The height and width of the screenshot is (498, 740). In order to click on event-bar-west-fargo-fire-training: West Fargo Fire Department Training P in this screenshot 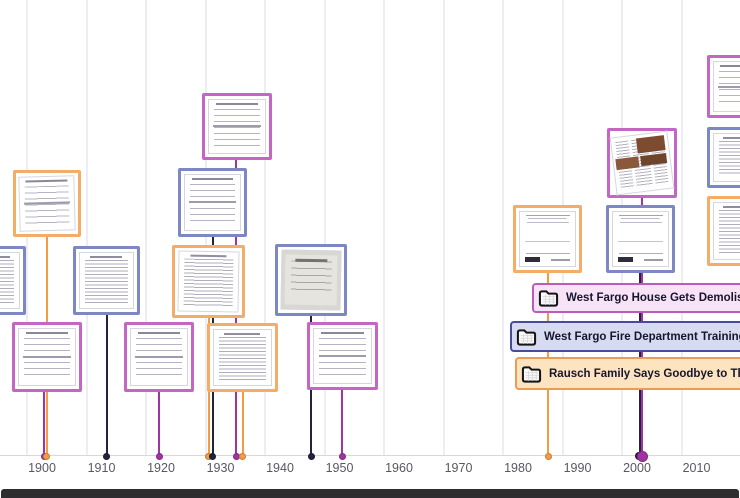, I will do `click(625, 336)`.